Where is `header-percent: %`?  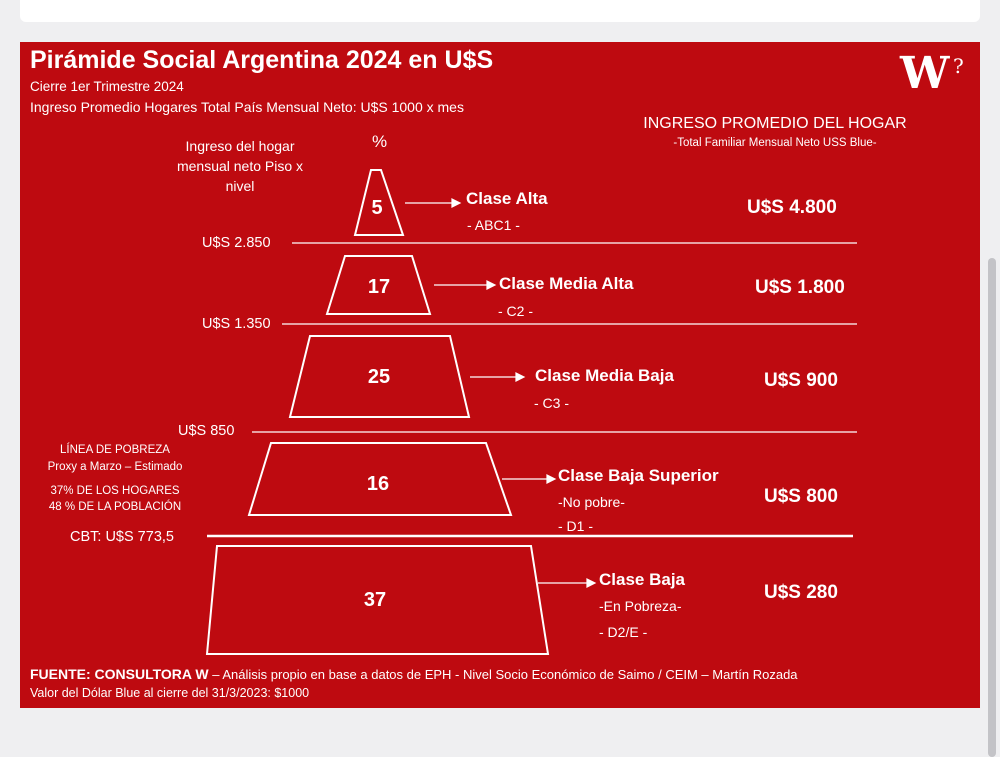
header-percent: % is located at coordinates (380, 141).